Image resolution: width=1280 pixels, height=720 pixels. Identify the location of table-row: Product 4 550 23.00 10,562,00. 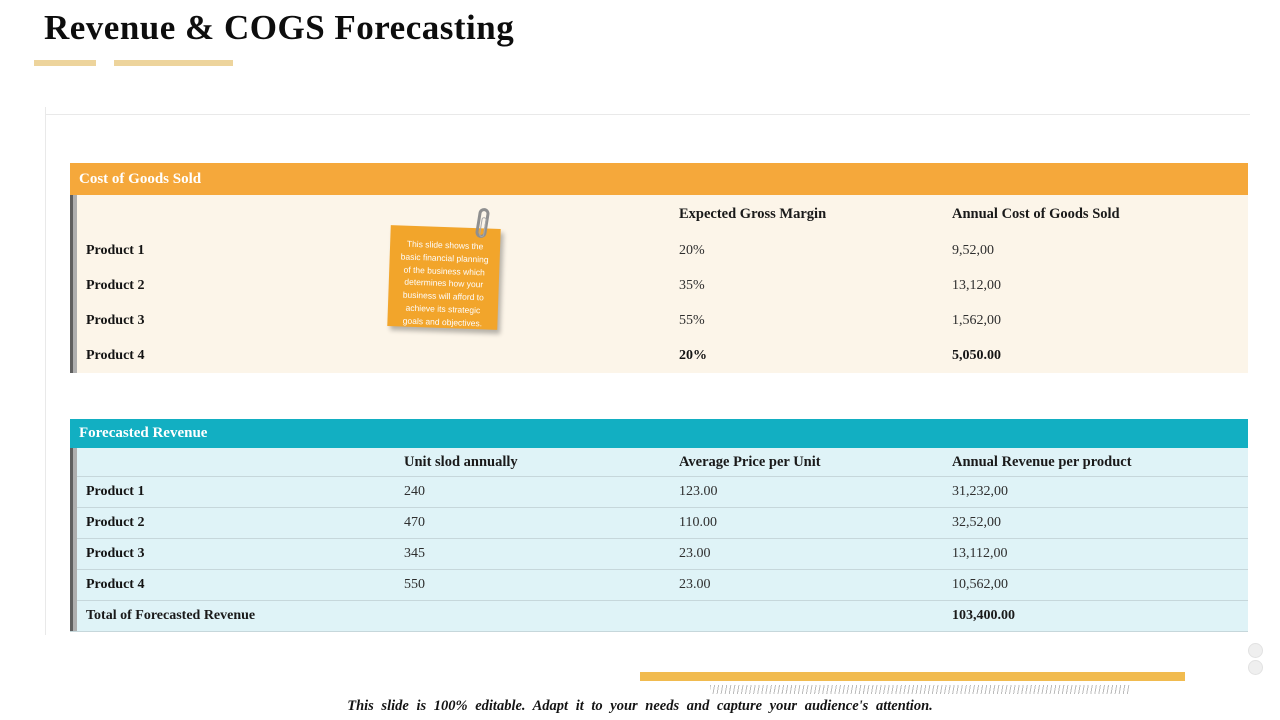
(659, 584).